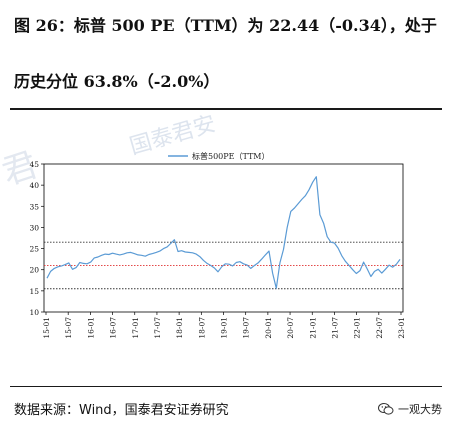 This screenshot has width=452, height=427. I want to click on y-tick-label: 30, so click(34, 227).